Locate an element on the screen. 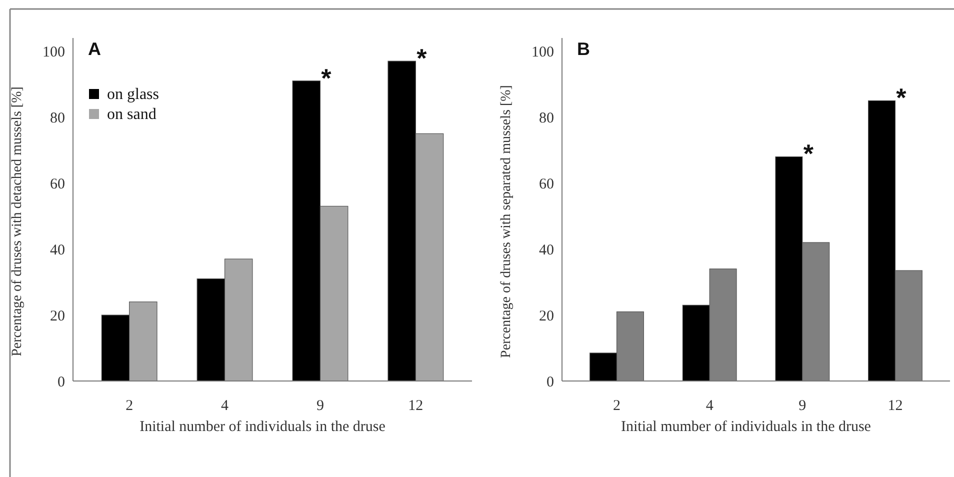  x-axis-title: Initial mumber of individuals in the druse is located at coordinates (746, 427).